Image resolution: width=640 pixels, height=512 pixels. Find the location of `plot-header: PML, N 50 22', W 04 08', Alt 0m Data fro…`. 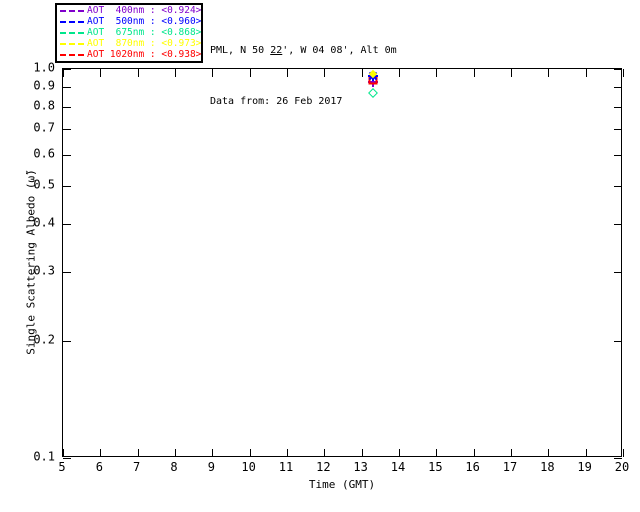

plot-header: PML, N 50 22', W 04 08', Alt 0m Data fro… is located at coordinates (303, 76).